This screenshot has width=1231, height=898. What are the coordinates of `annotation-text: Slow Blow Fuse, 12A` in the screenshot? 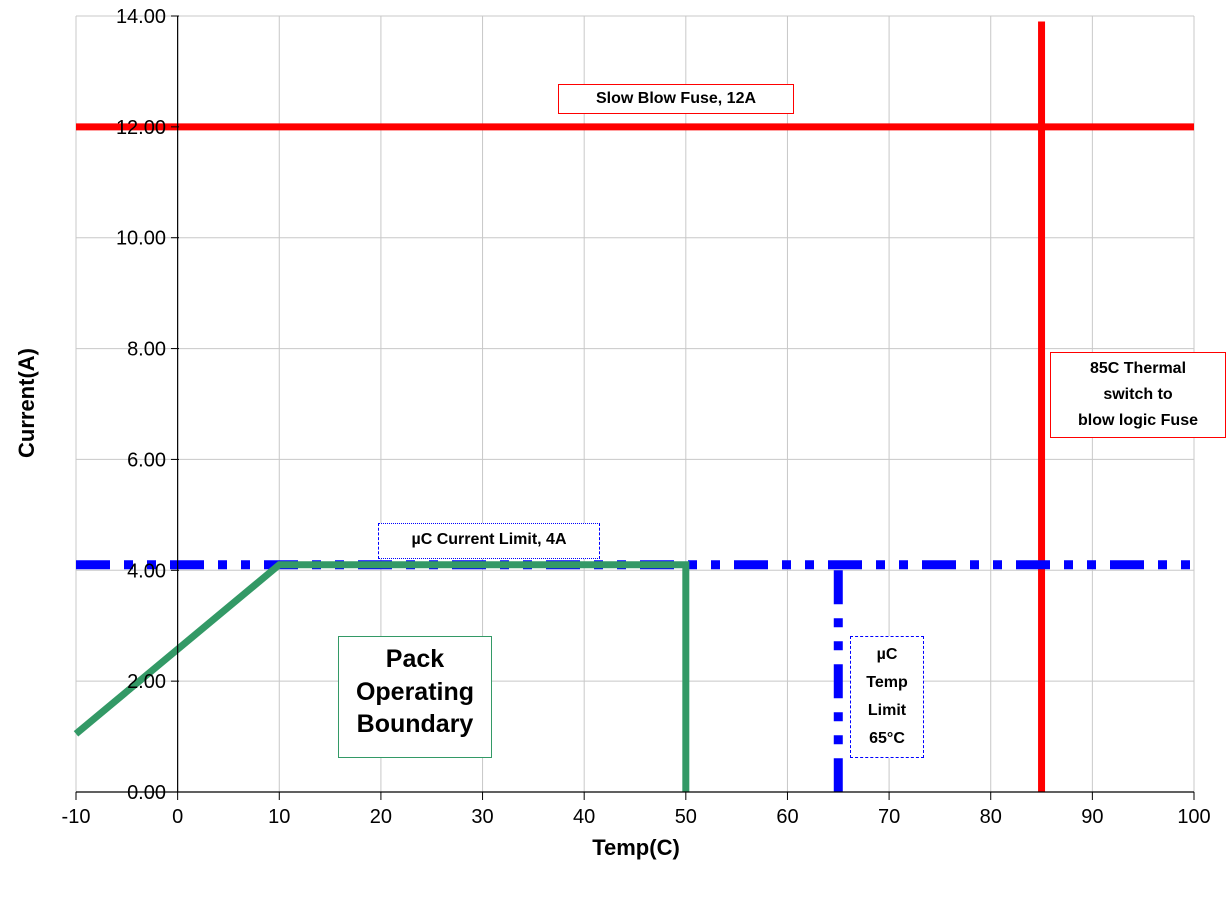 It's located at (676, 98).